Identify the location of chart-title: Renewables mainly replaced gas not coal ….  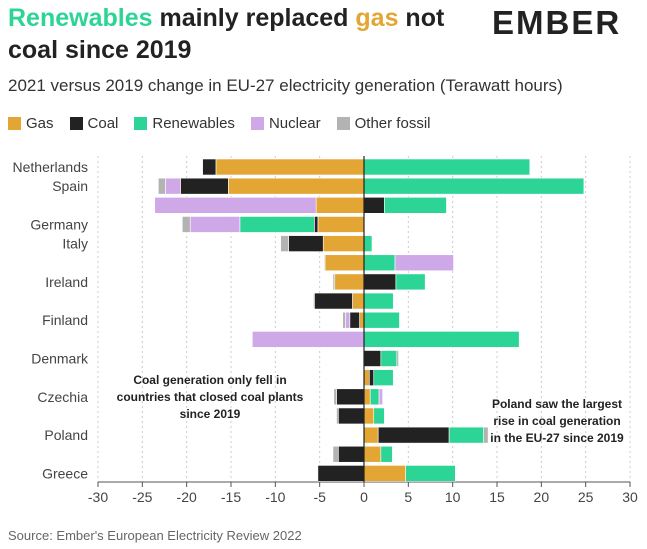
(243, 34).